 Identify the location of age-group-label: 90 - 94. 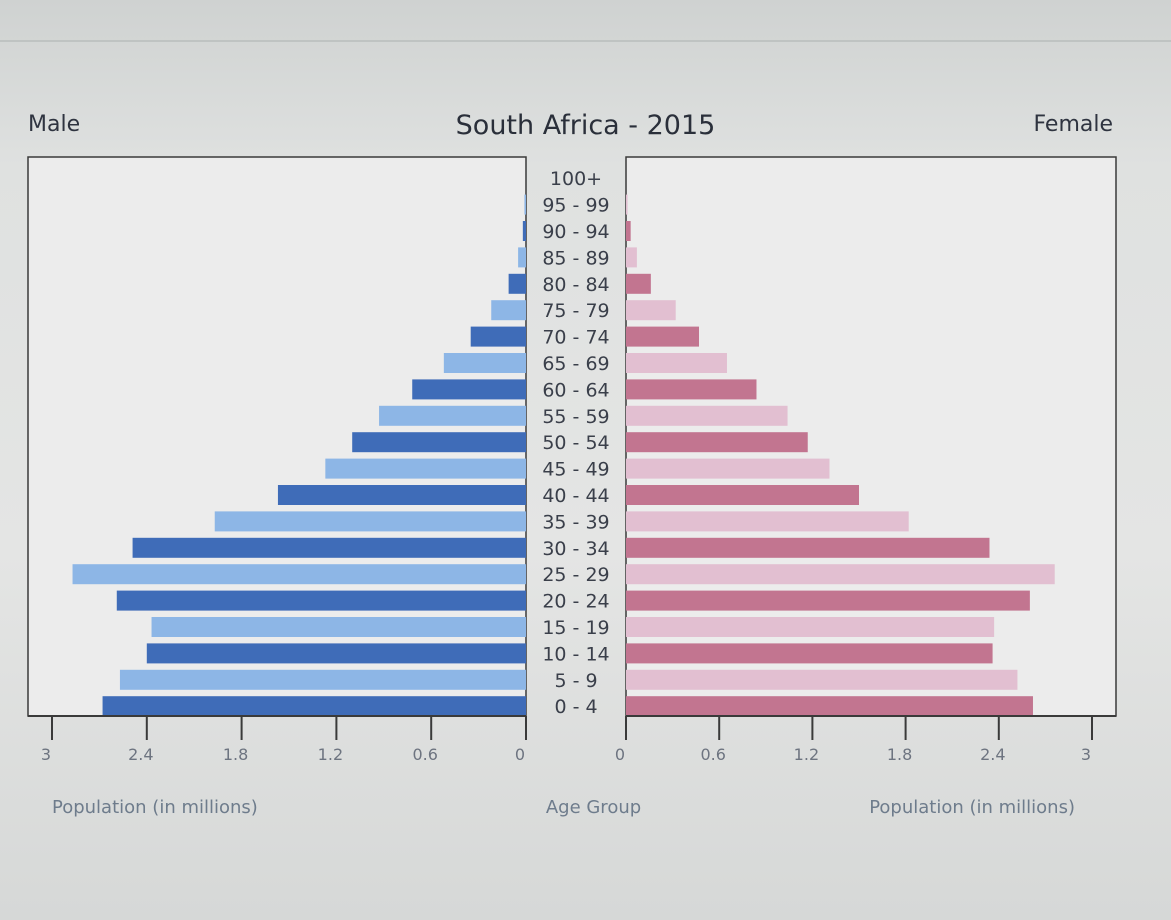
(575, 232).